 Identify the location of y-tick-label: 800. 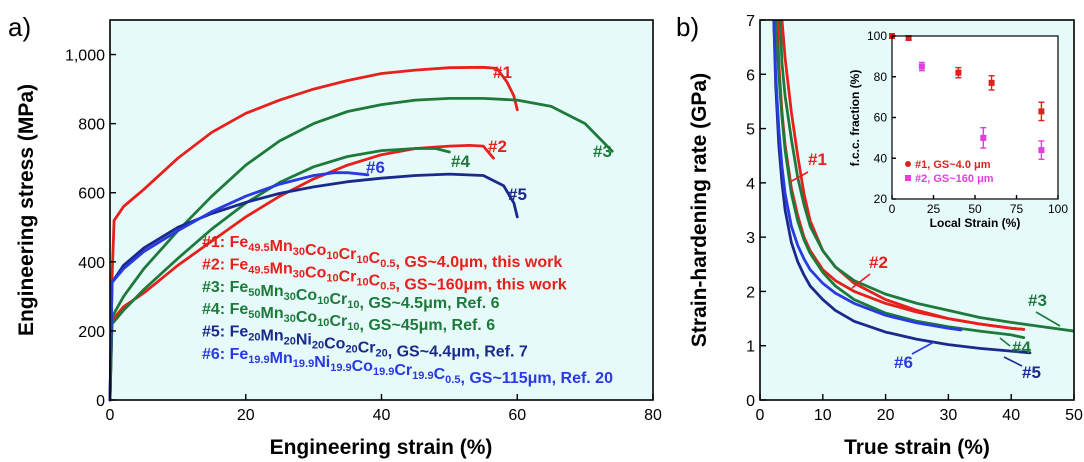
(91, 125).